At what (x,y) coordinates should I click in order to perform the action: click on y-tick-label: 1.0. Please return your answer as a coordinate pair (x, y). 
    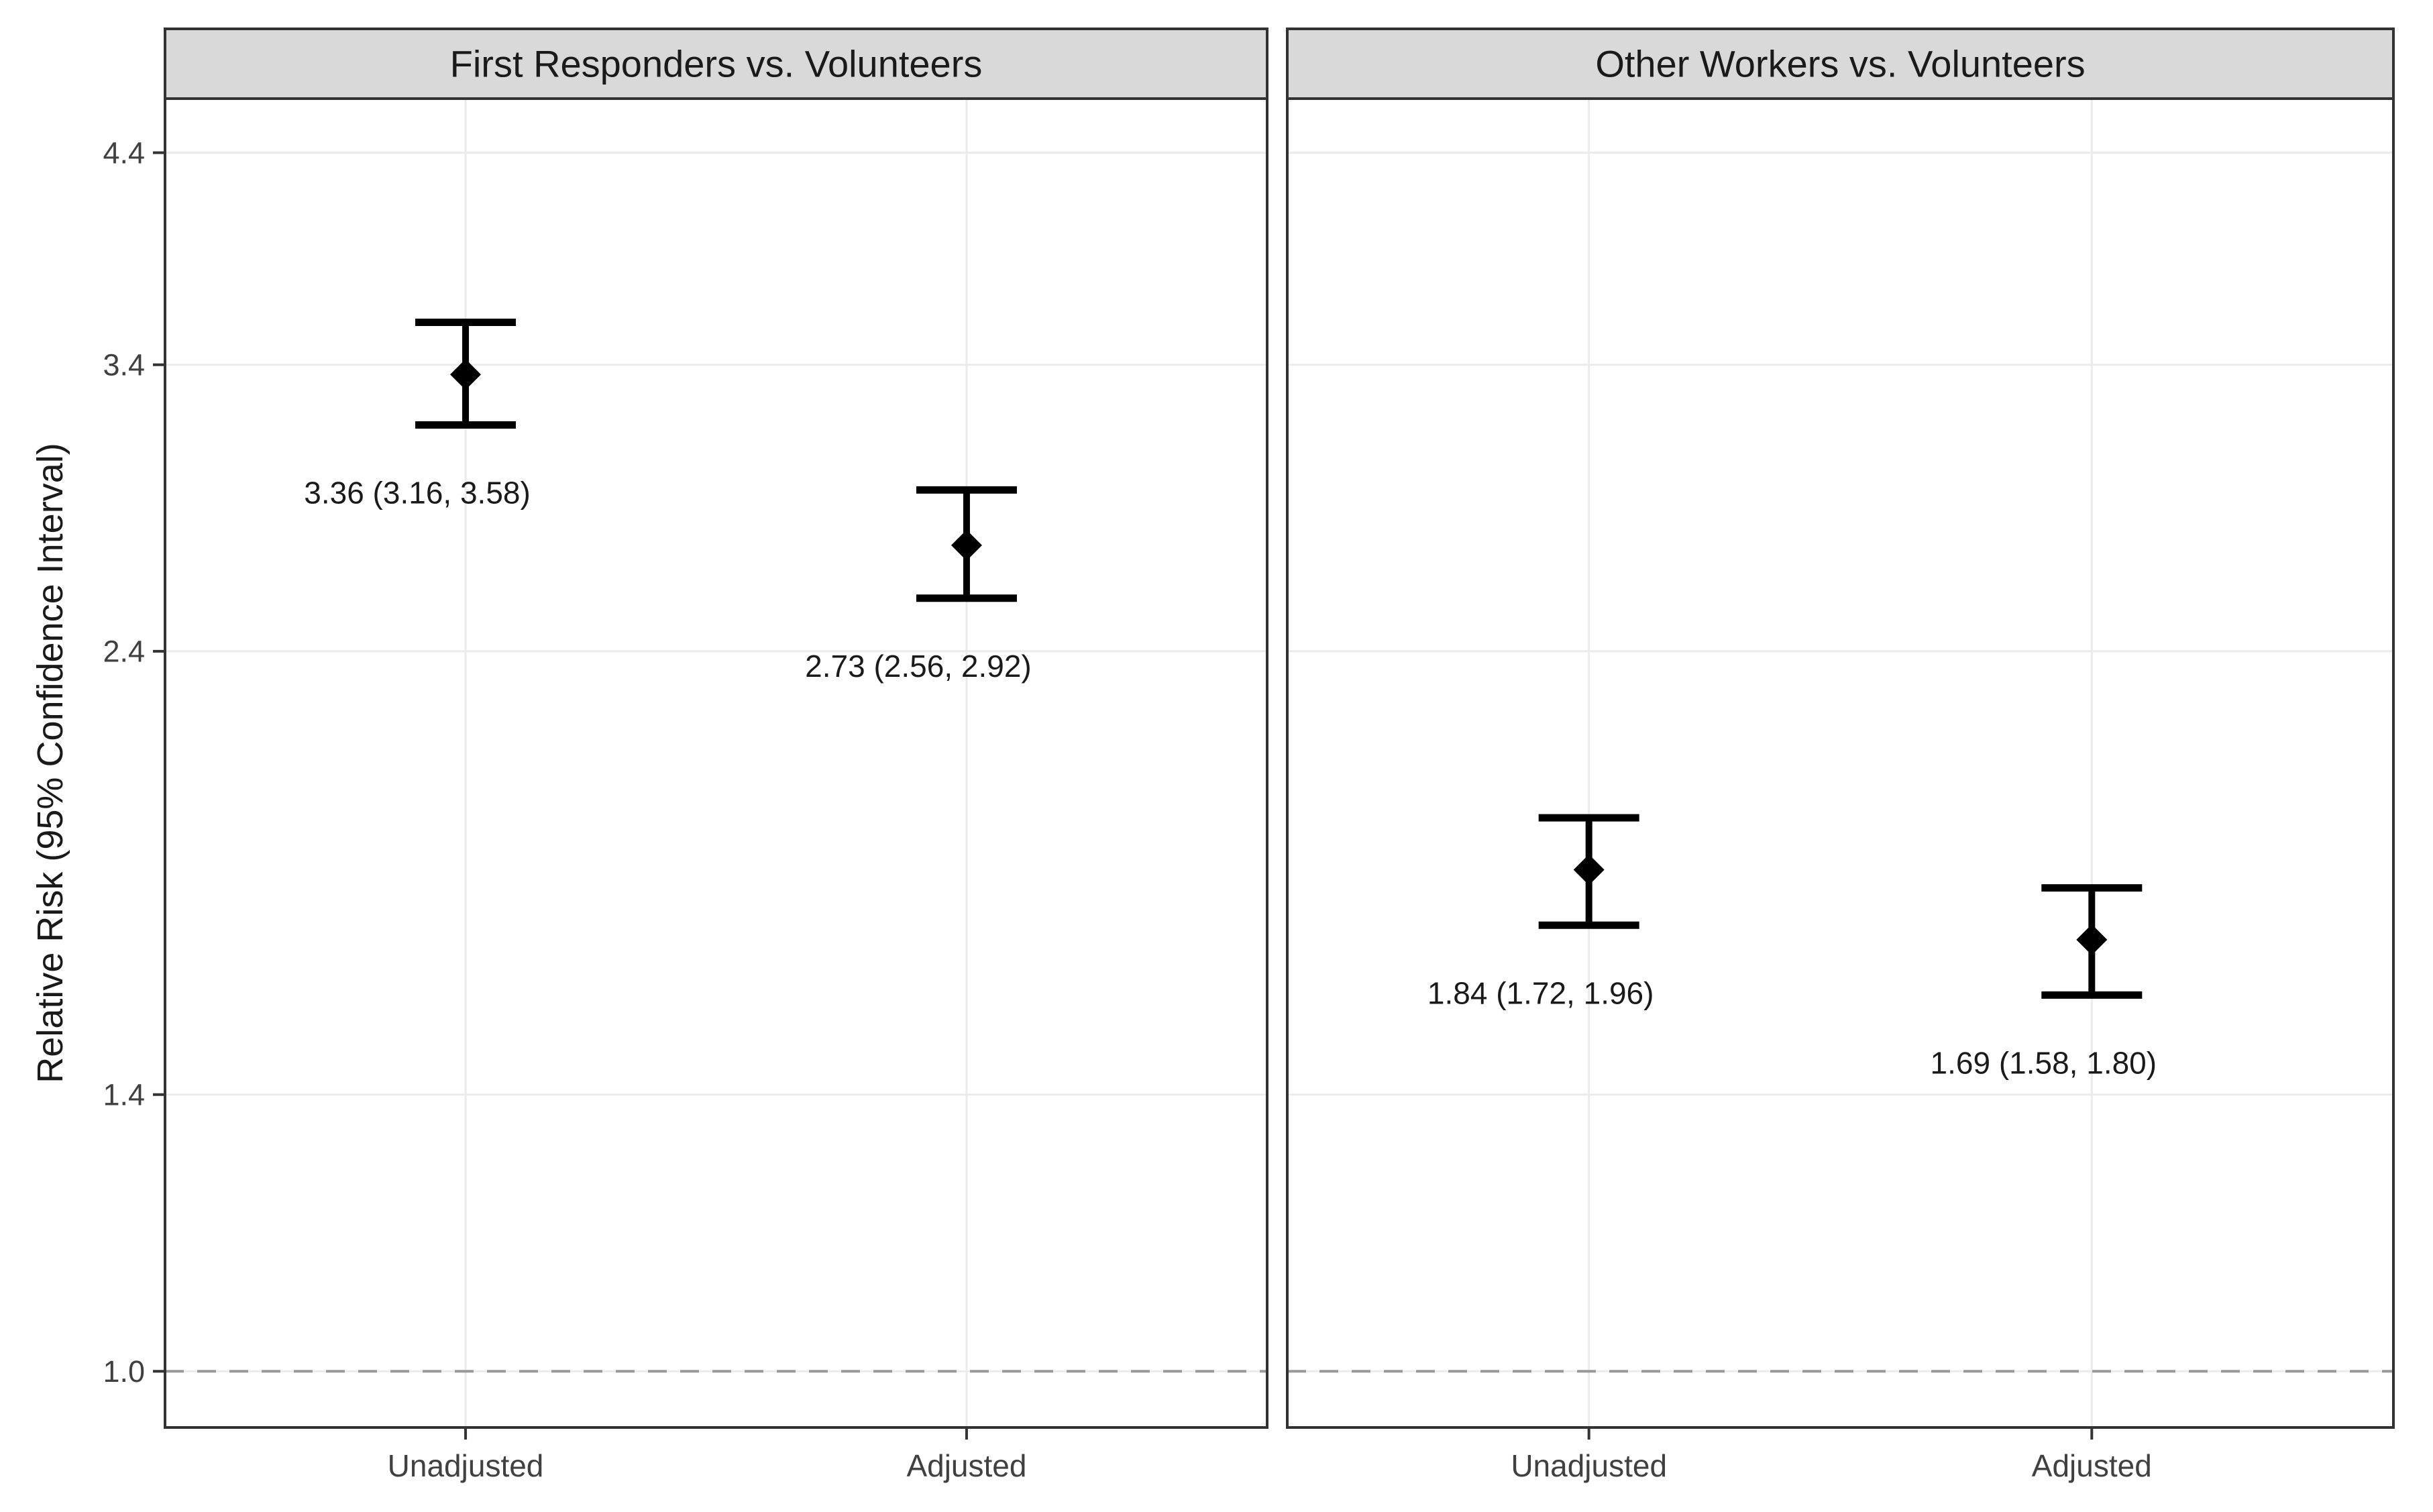
    Looking at the image, I should click on (124, 1371).